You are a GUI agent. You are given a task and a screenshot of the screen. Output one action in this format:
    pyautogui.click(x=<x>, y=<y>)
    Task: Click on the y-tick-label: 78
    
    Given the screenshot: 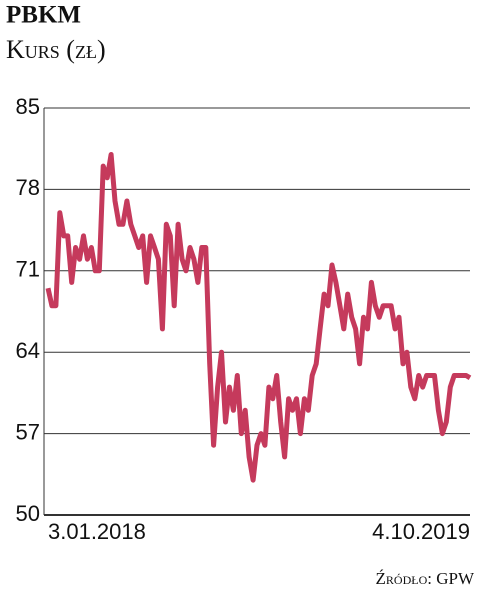 What is the action you would take?
    pyautogui.click(x=28, y=187)
    